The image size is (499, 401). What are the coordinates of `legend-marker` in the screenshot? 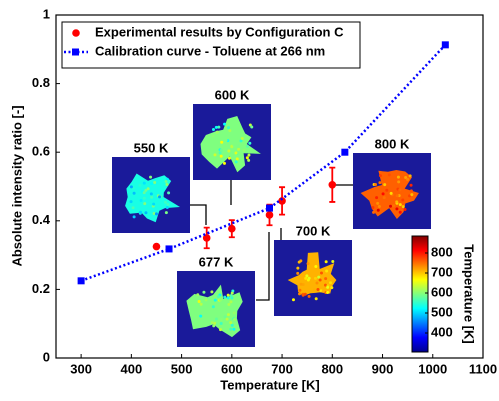 It's located at (76, 33).